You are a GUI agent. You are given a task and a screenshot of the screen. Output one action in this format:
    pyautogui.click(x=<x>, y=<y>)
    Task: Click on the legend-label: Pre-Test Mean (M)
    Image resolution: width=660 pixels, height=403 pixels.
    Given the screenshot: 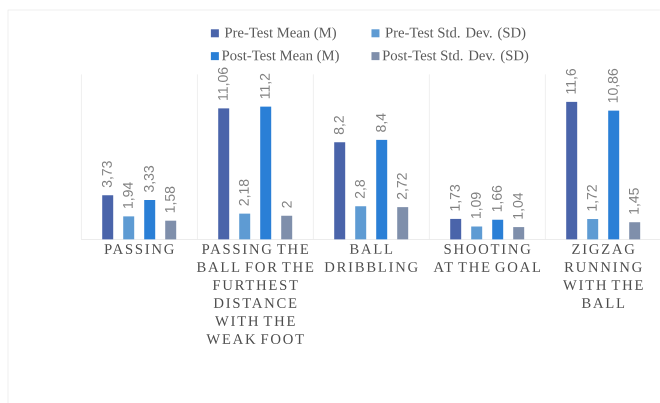 What is the action you would take?
    pyautogui.click(x=280, y=33)
    